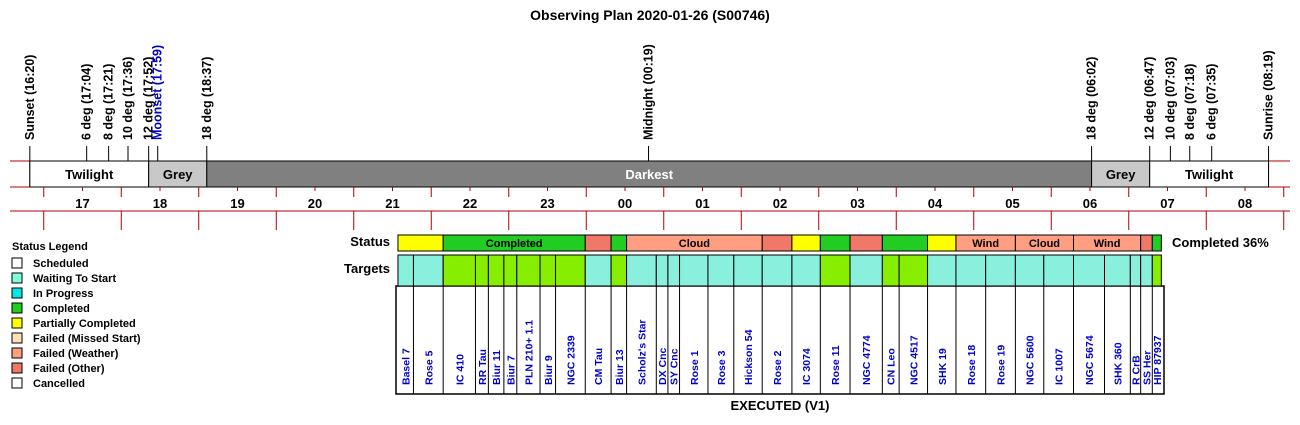  Describe the element at coordinates (935, 203) in the screenshot. I see `hour-label-04: 04` at that location.